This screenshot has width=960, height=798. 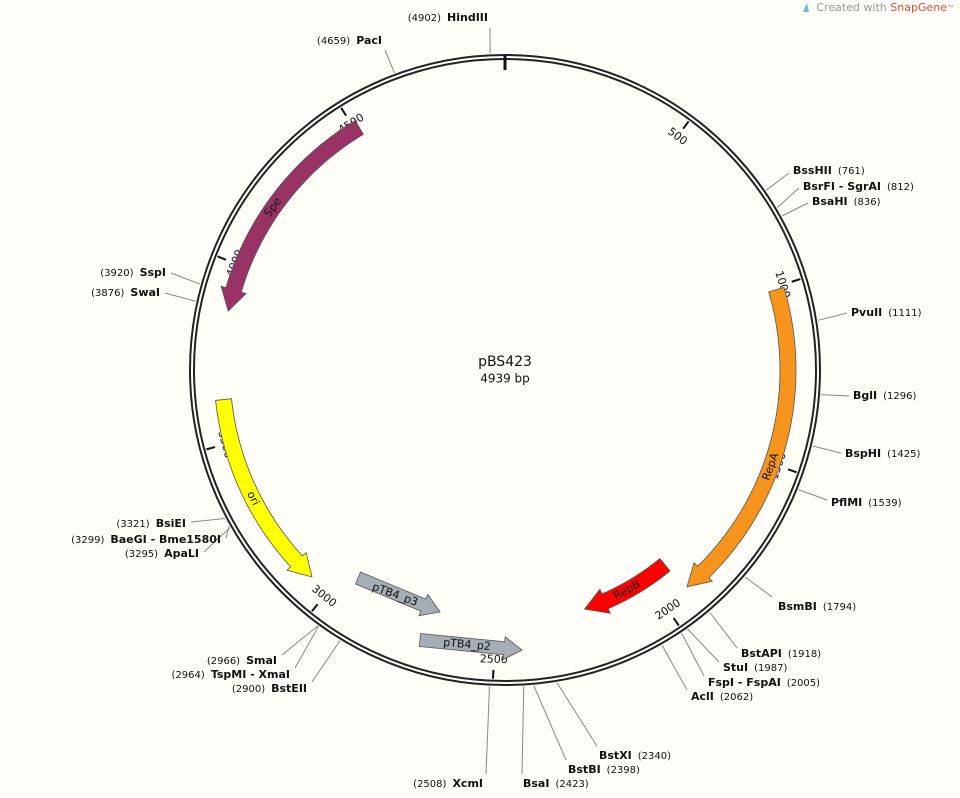 What do you see at coordinates (804, 654) in the screenshot?
I see `enzyme-site: (1918)` at bounding box center [804, 654].